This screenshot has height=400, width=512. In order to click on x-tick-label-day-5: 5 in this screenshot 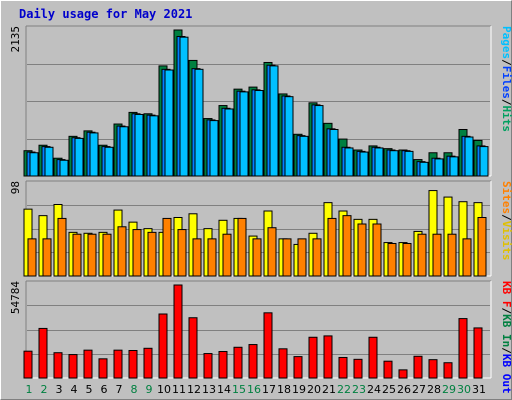, I will do `click(89, 389)`.